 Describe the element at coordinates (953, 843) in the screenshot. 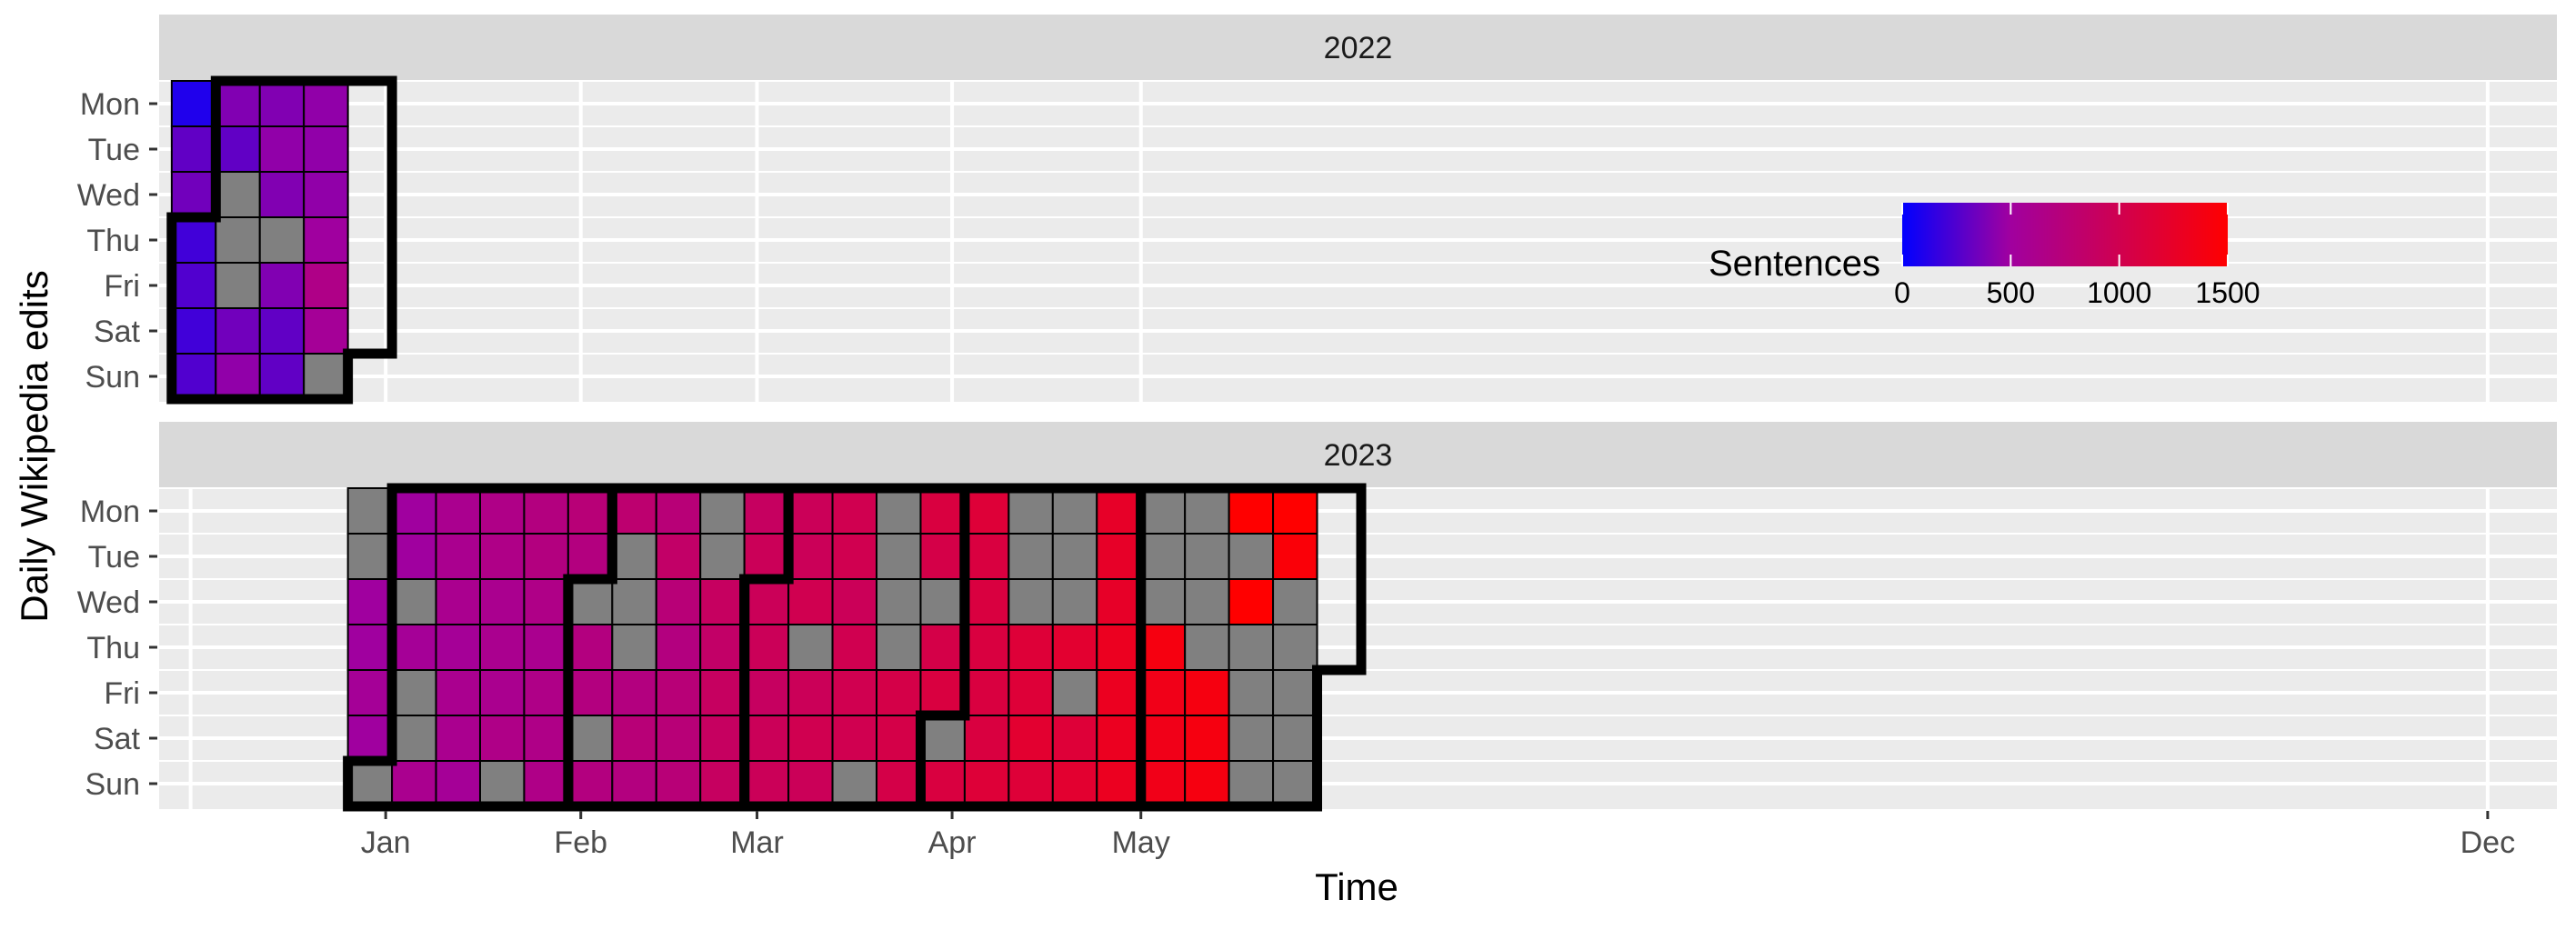

I see `x-tick-label-apr: Apr` at that location.